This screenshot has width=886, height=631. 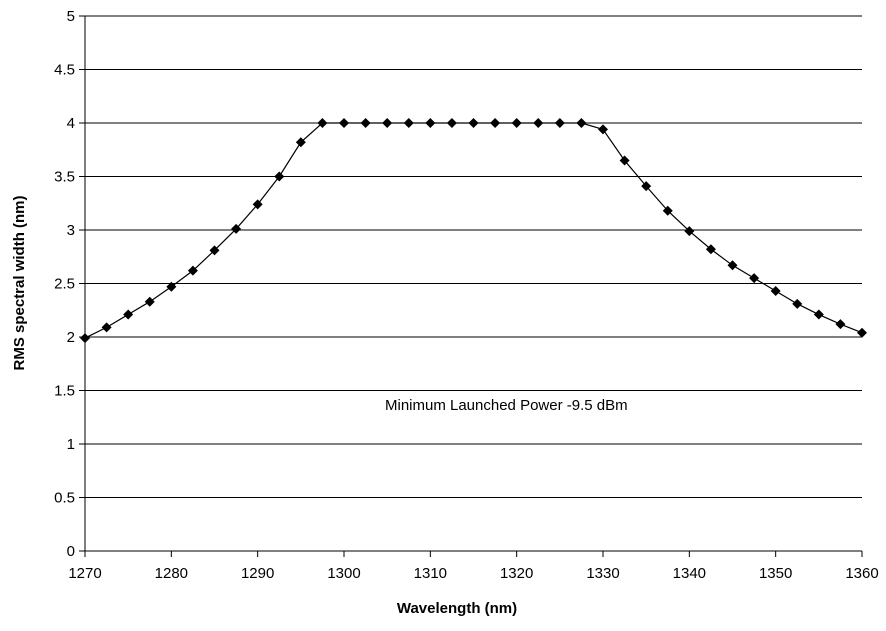 What do you see at coordinates (71, 551) in the screenshot?
I see `y-tick-label: 0` at bounding box center [71, 551].